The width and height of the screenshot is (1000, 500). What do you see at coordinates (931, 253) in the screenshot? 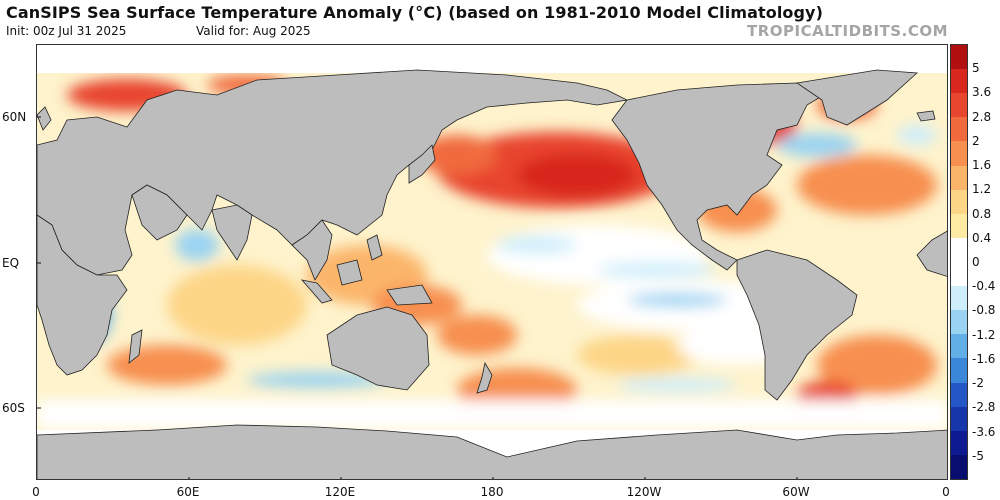
I see `africa-west-land` at bounding box center [931, 253].